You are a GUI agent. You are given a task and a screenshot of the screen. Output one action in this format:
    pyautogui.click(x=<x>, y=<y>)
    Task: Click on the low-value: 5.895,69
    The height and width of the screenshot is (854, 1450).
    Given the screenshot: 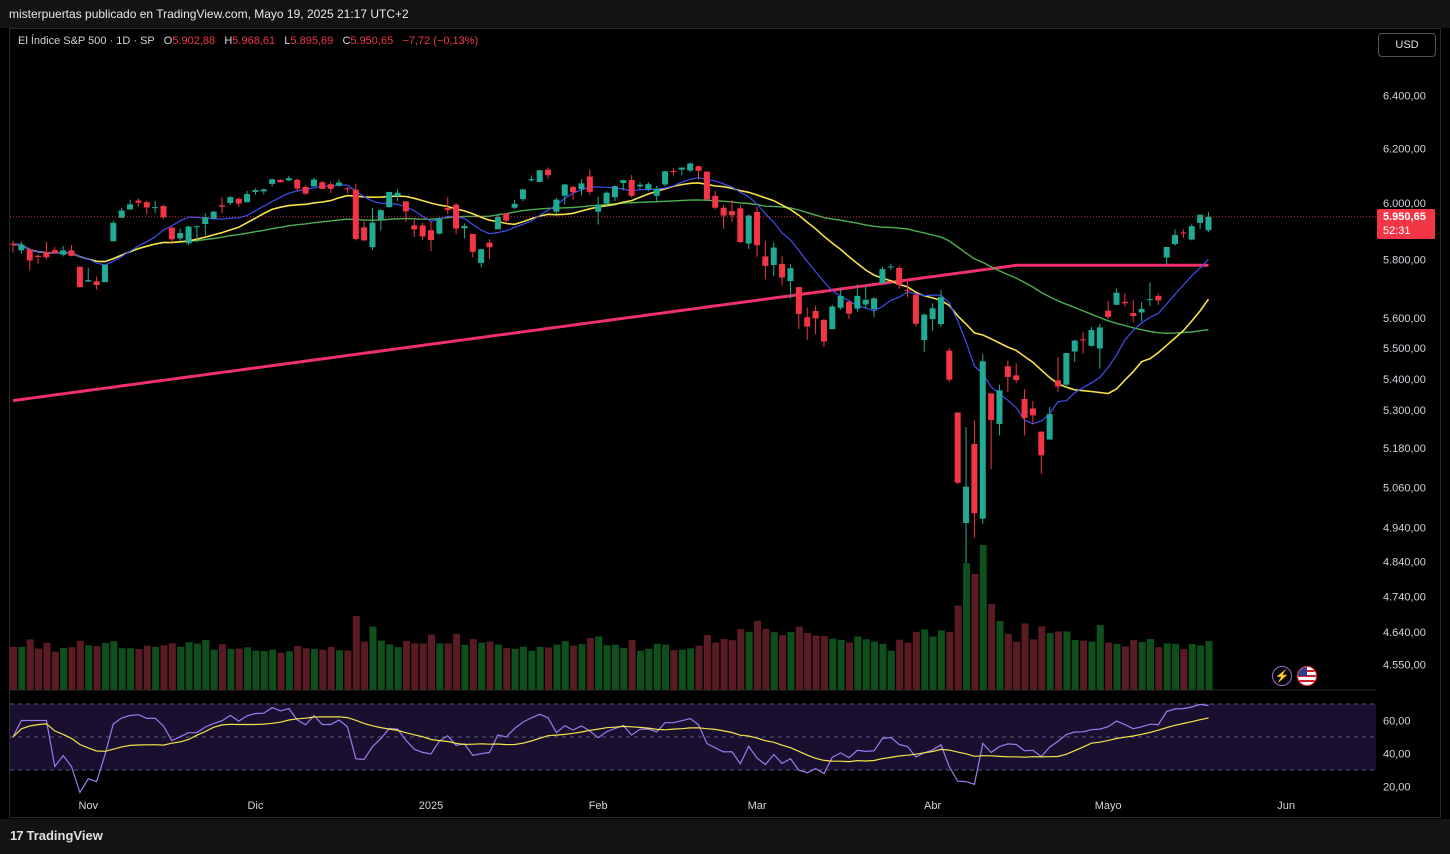 What is the action you would take?
    pyautogui.click(x=312, y=41)
    